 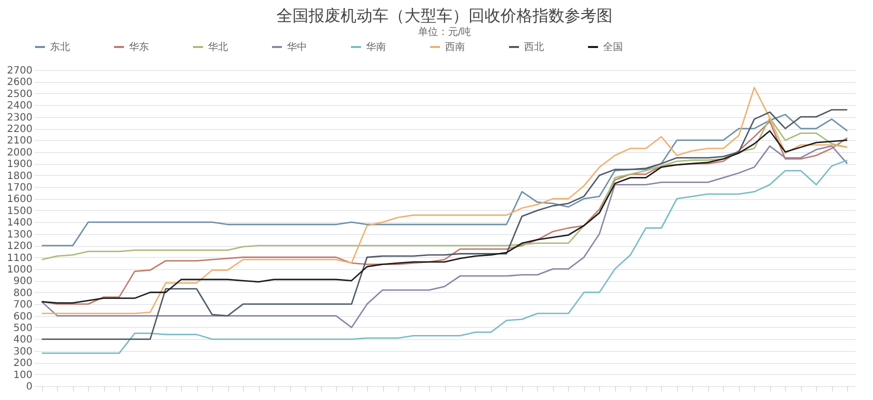 I want to click on chart-subtitle: 单位：元/吨, so click(x=445, y=32).